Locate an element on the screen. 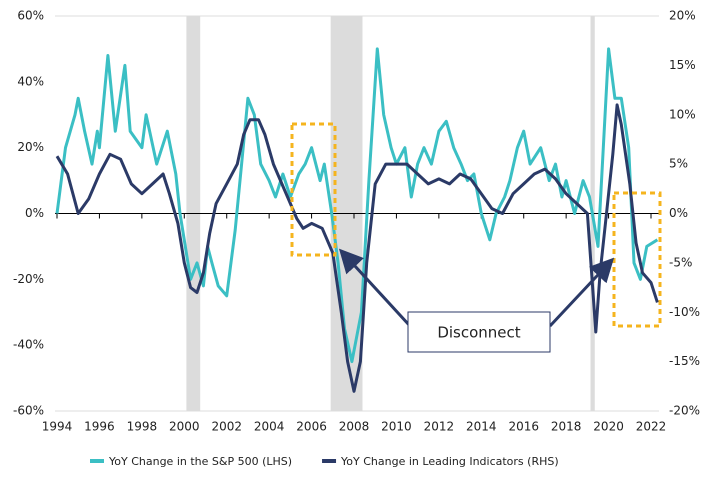  legend-label: YoY Change in Leading Indicators (RHS) is located at coordinates (449, 461).